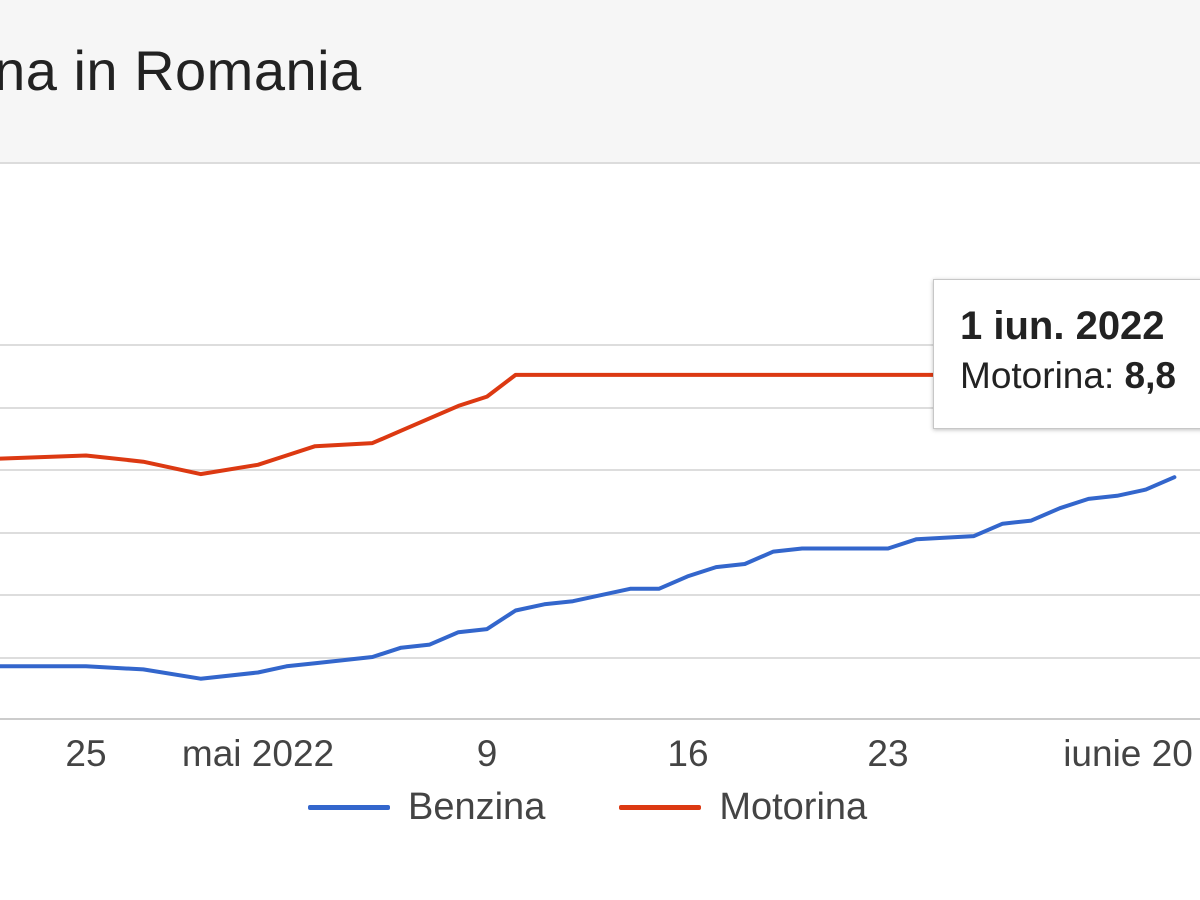  I want to click on legend-swatch-benzina, so click(349, 807).